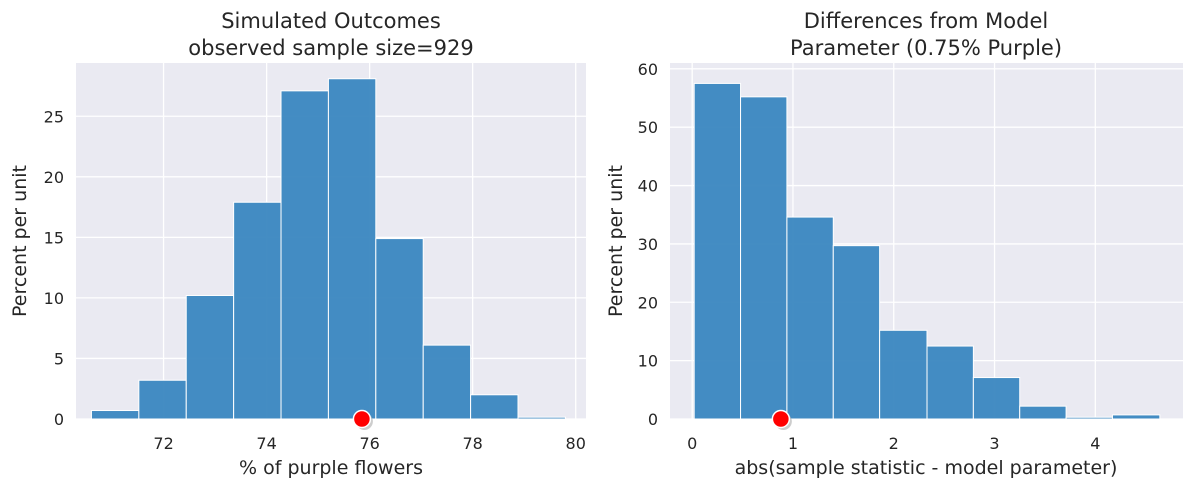 The height and width of the screenshot is (490, 1189). Describe the element at coordinates (54, 116) in the screenshot. I see `y-tick-label: 25` at that location.